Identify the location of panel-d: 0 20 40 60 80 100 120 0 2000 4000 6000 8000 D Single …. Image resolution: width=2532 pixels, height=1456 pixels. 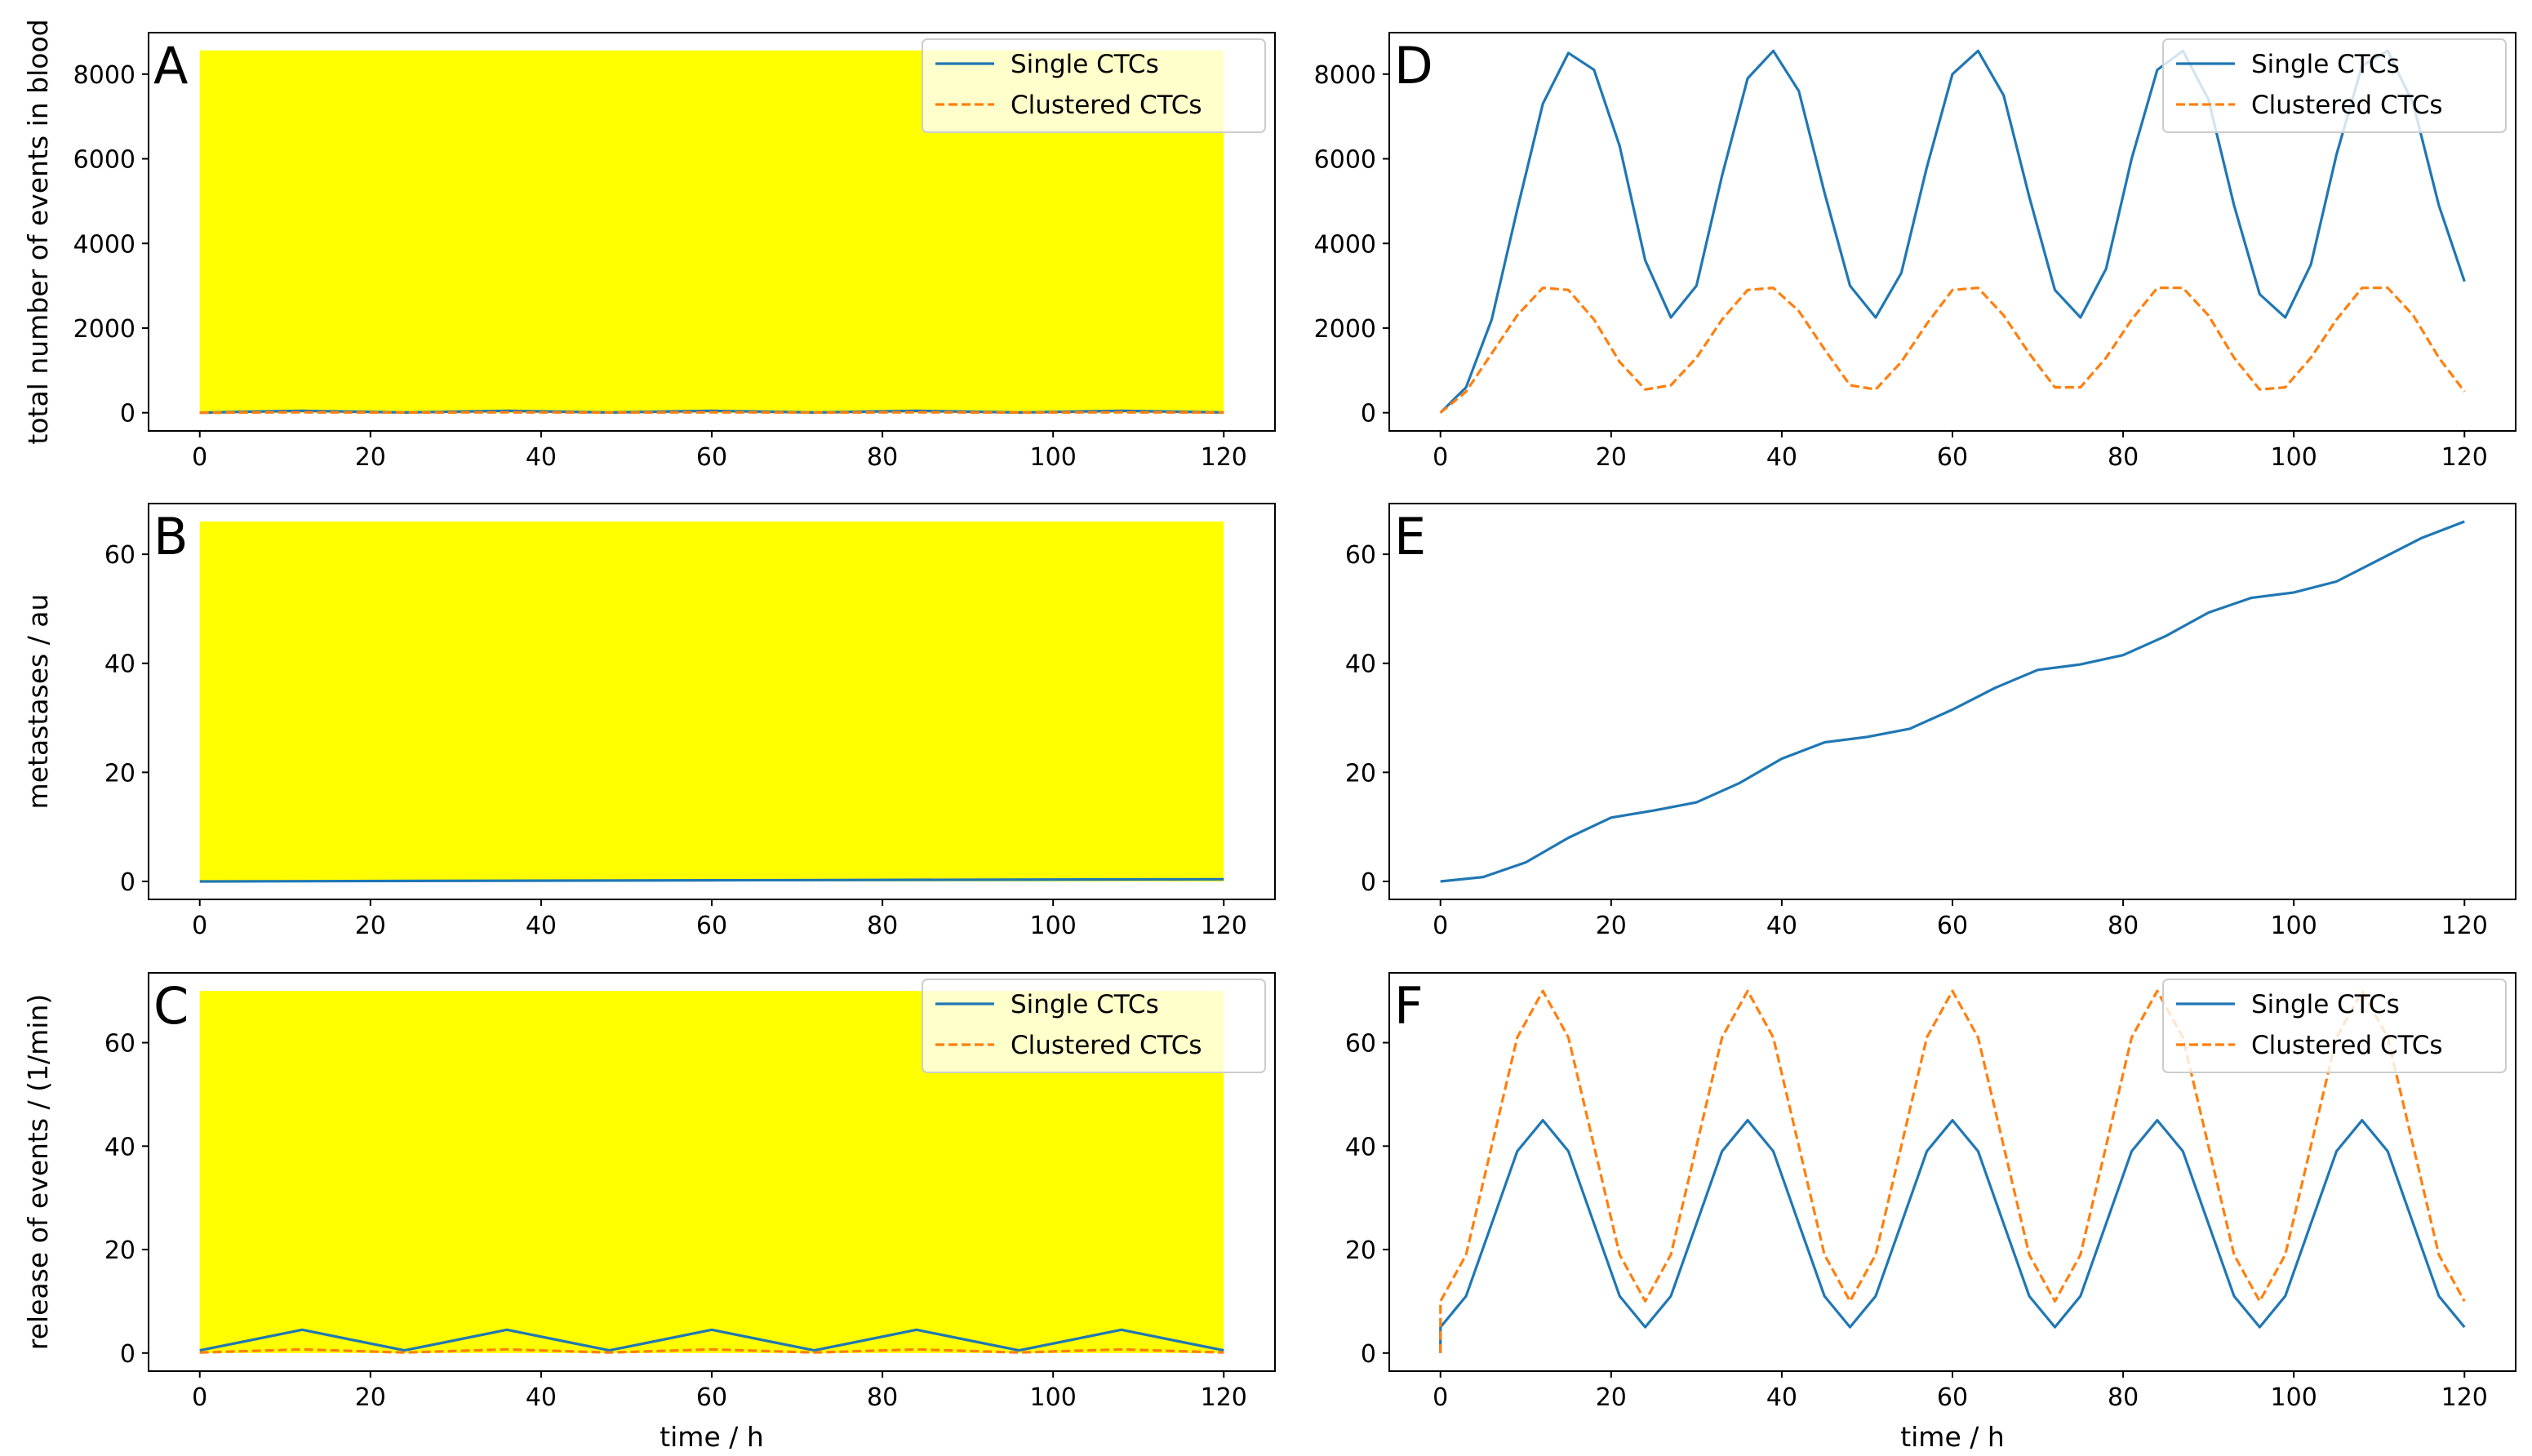
(1915, 252).